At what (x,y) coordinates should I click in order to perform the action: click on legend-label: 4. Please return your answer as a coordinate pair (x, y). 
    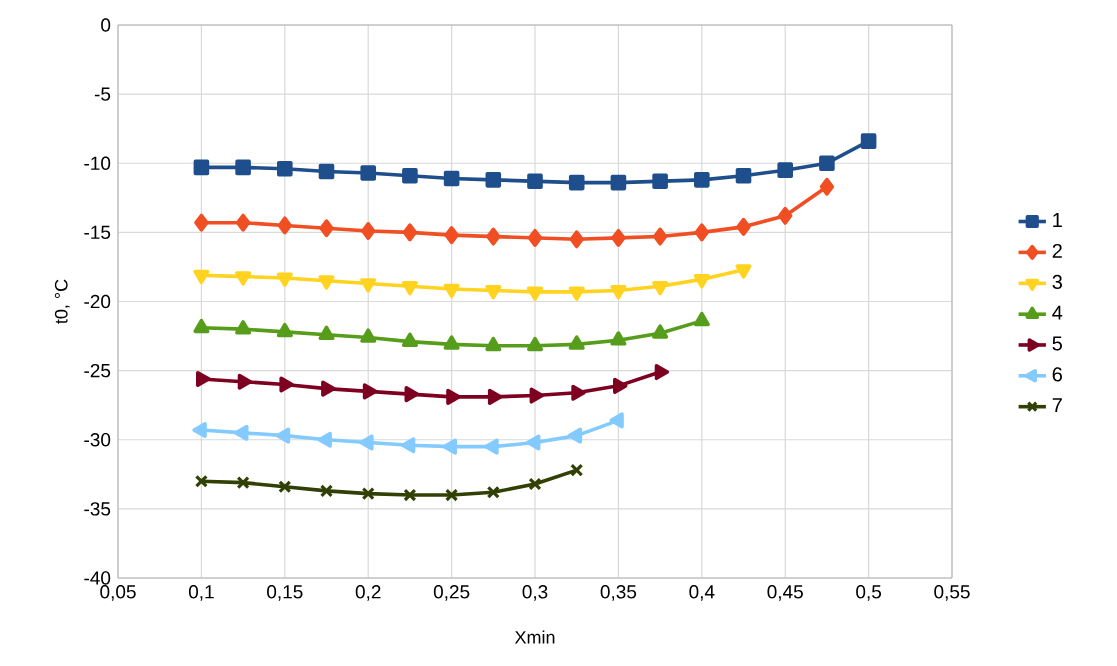
    Looking at the image, I should click on (1057, 312).